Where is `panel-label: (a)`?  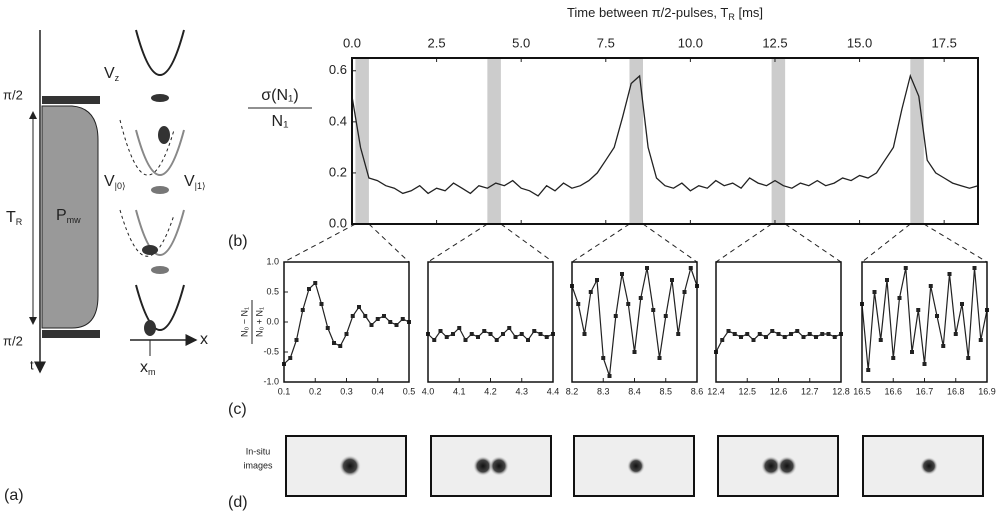 panel-label: (a) is located at coordinates (14, 495).